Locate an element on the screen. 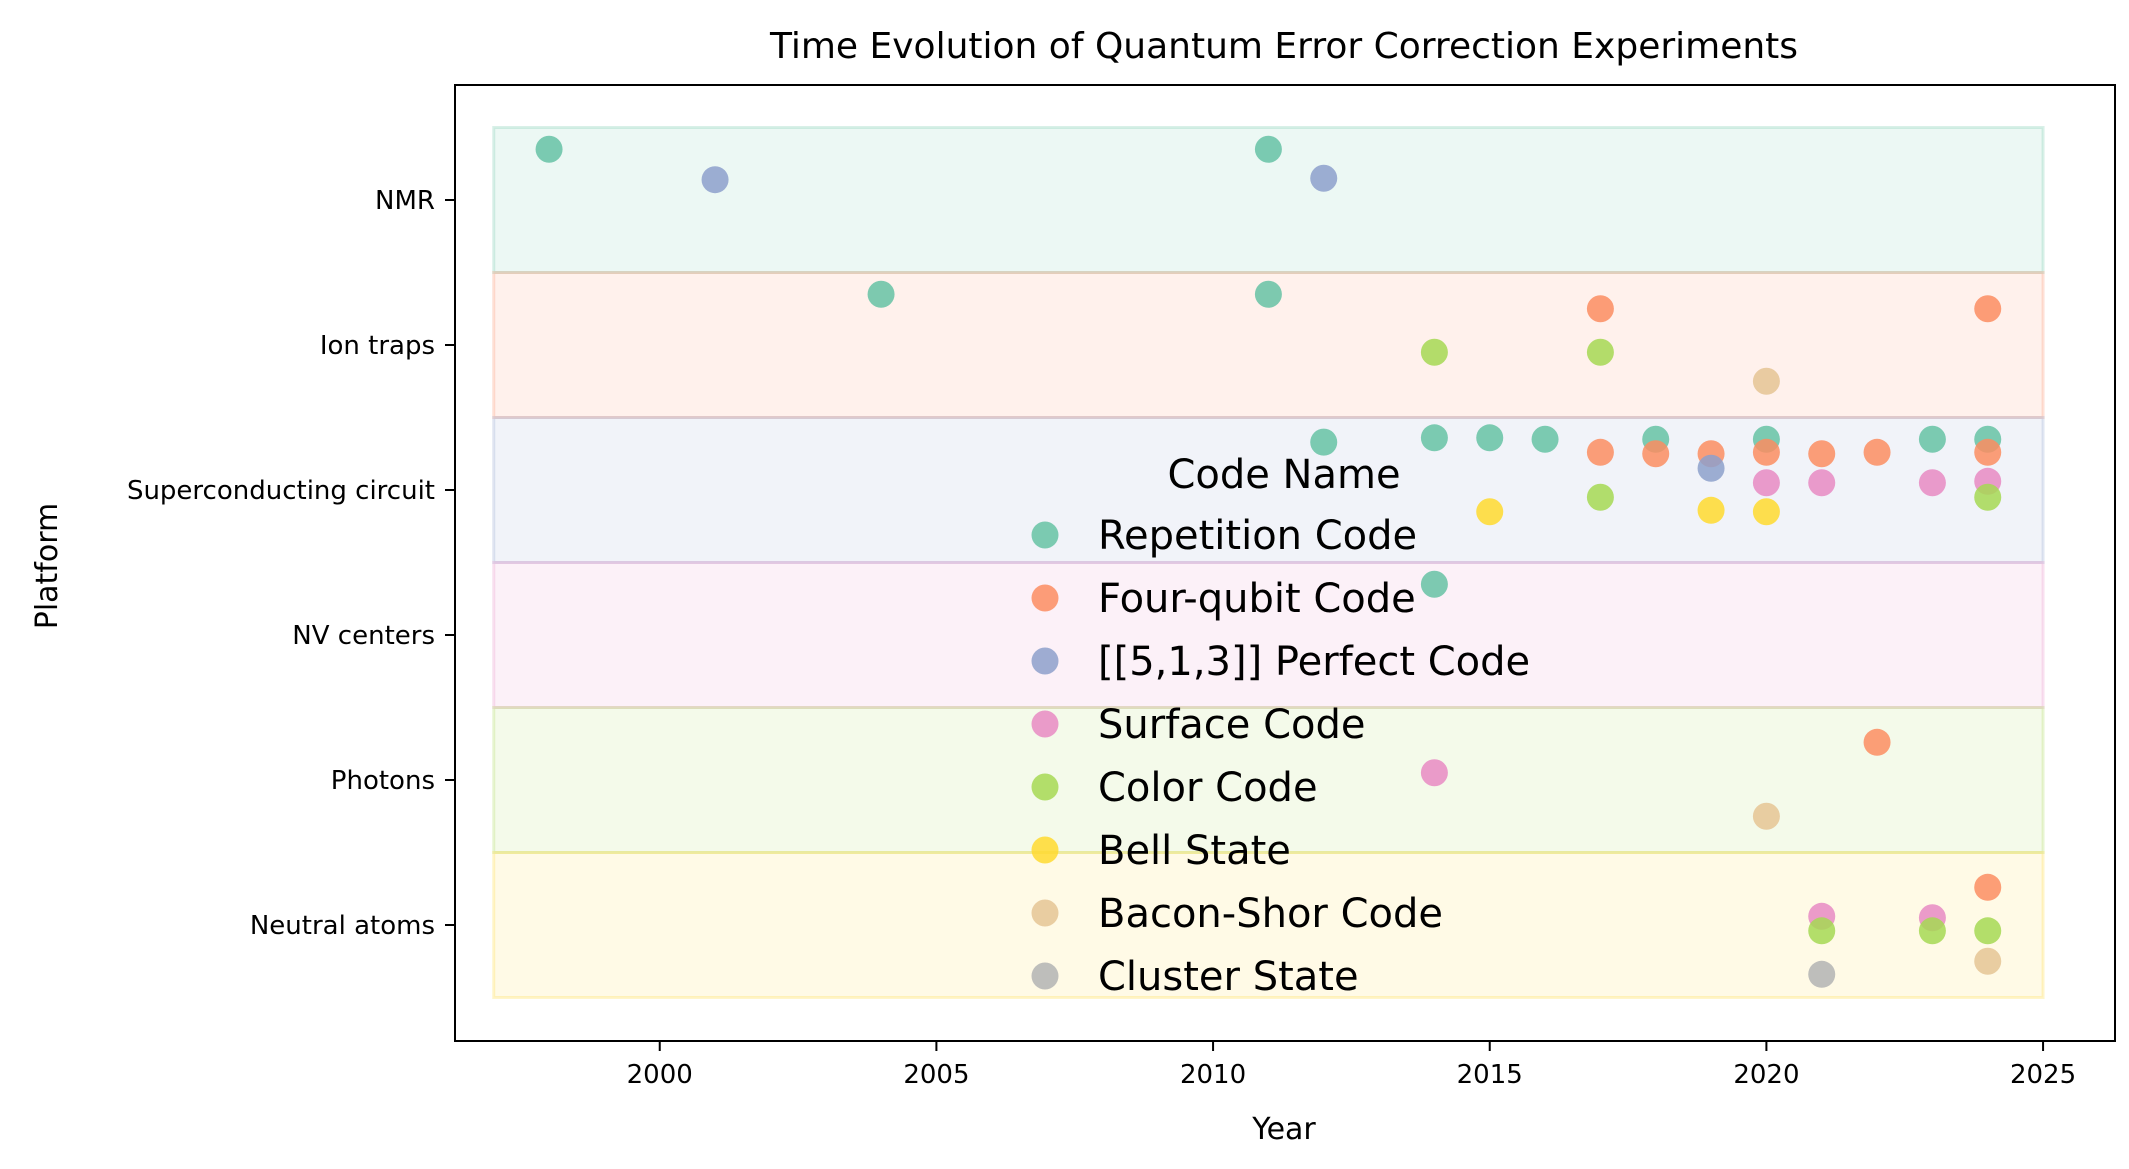 The width and height of the screenshot is (2129, 1169). y-tick-label: Neutral atoms is located at coordinates (342, 926).